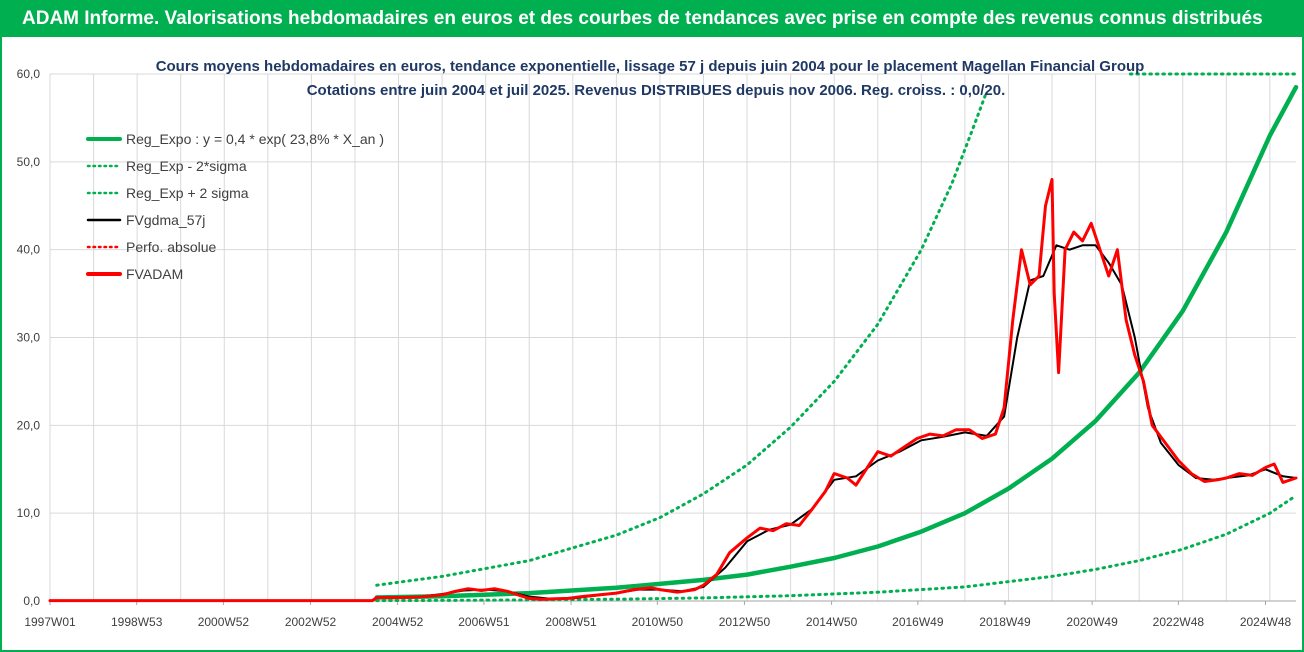 The height and width of the screenshot is (652, 1304). Describe the element at coordinates (29, 162) in the screenshot. I see `y-tick-label: 50,0` at that location.